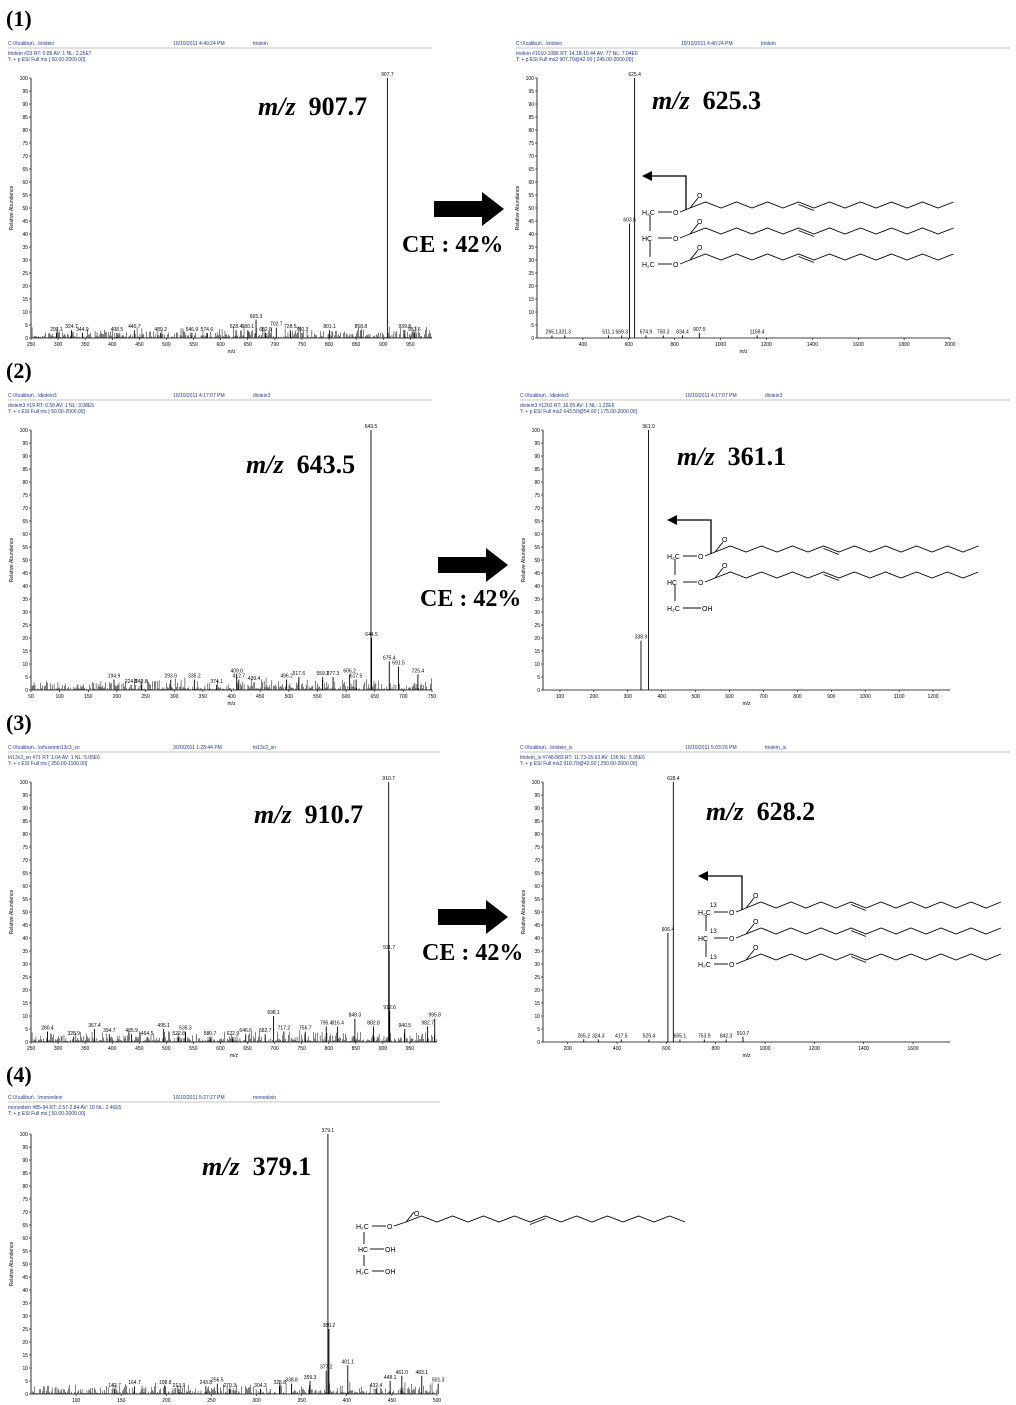 The width and height of the screenshot is (1016, 1405). What do you see at coordinates (117, 330) in the screenshot?
I see `peak-label: 408.5` at bounding box center [117, 330].